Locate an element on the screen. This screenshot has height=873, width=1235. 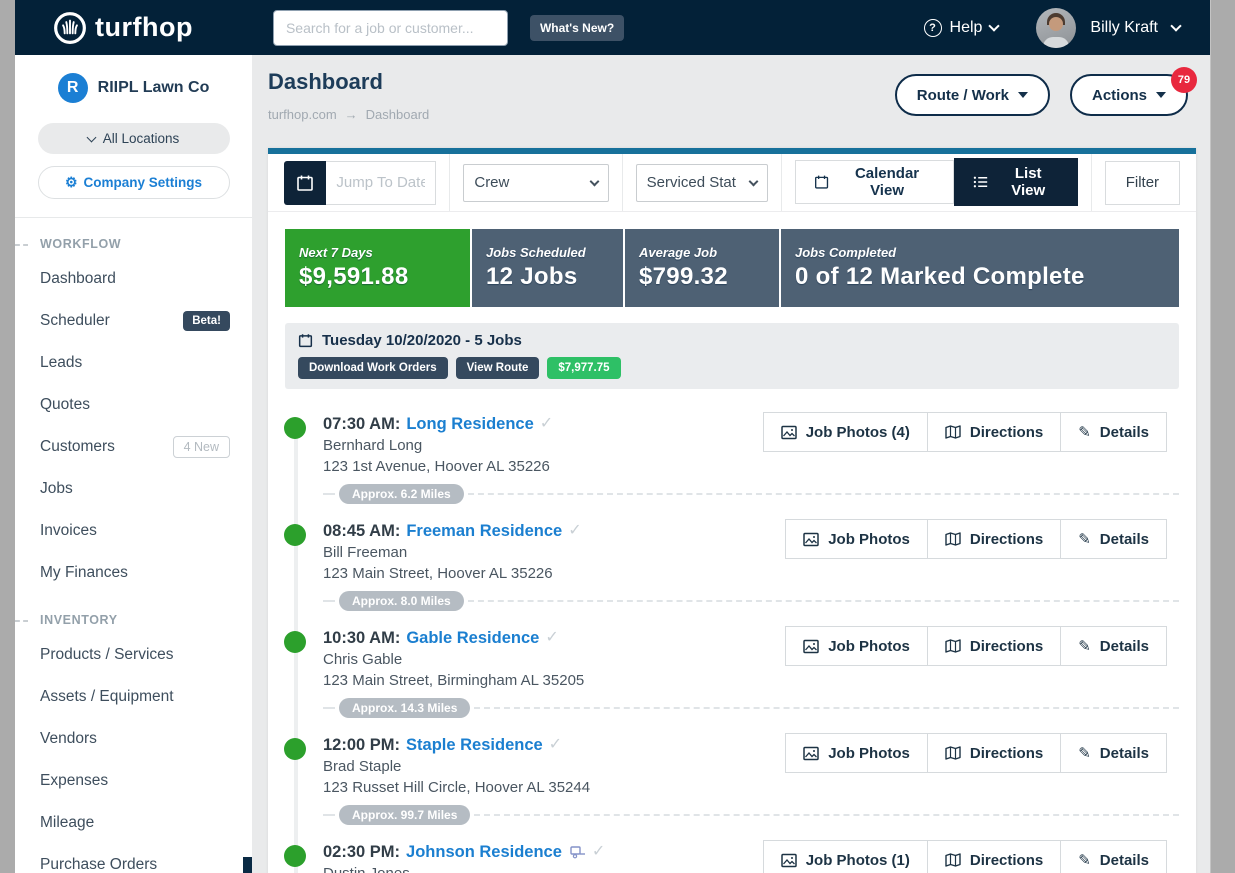
stat-cell: Jobs Completed 0 of 12 Marked Complete is located at coordinates (980, 268).